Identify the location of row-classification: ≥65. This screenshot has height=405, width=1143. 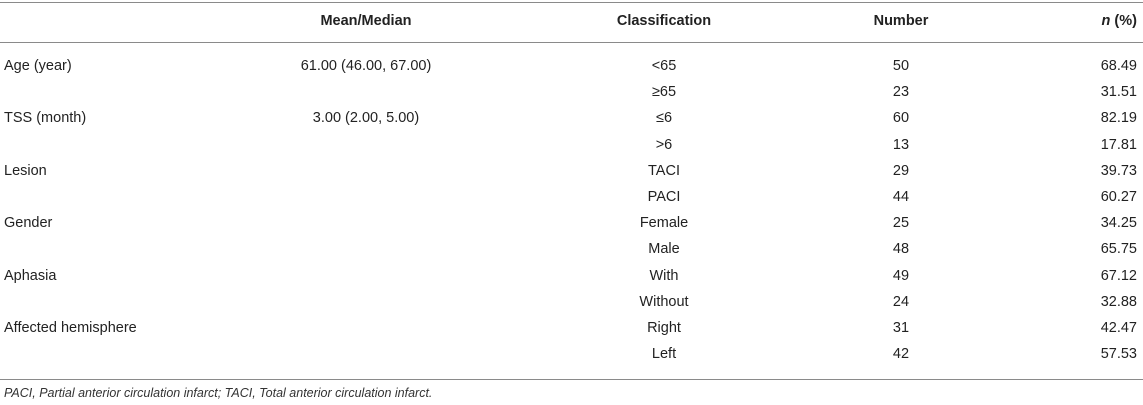
(664, 92).